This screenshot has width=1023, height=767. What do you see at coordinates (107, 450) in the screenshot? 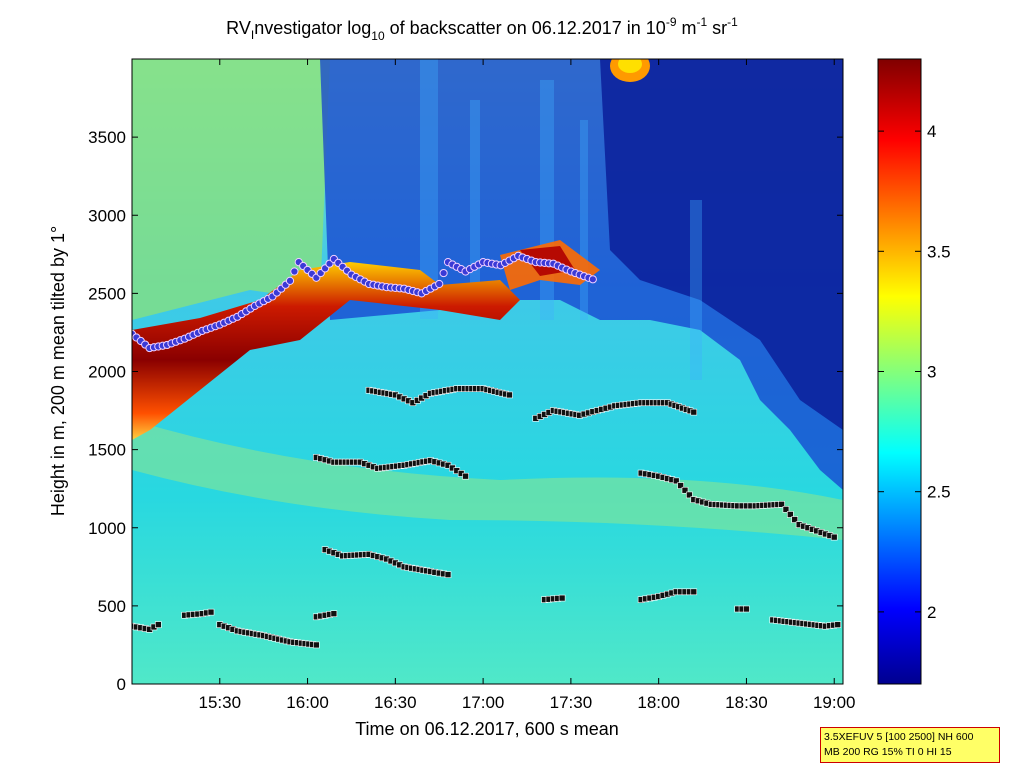
I see `y-tick-label: 1500` at bounding box center [107, 450].